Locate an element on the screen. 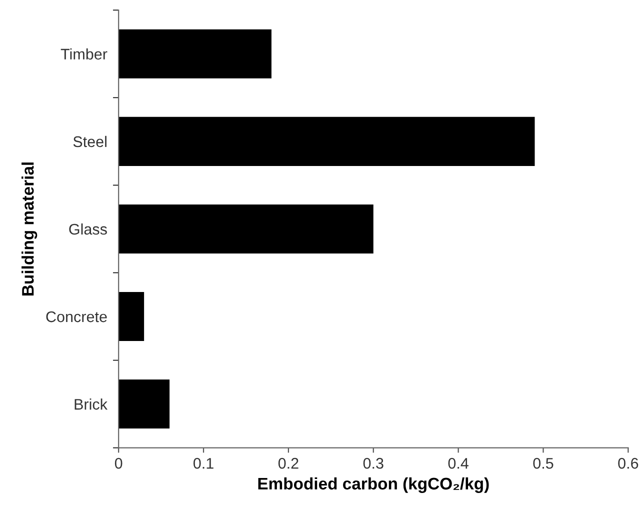  x-tick-label: 0.3 is located at coordinates (373, 463).